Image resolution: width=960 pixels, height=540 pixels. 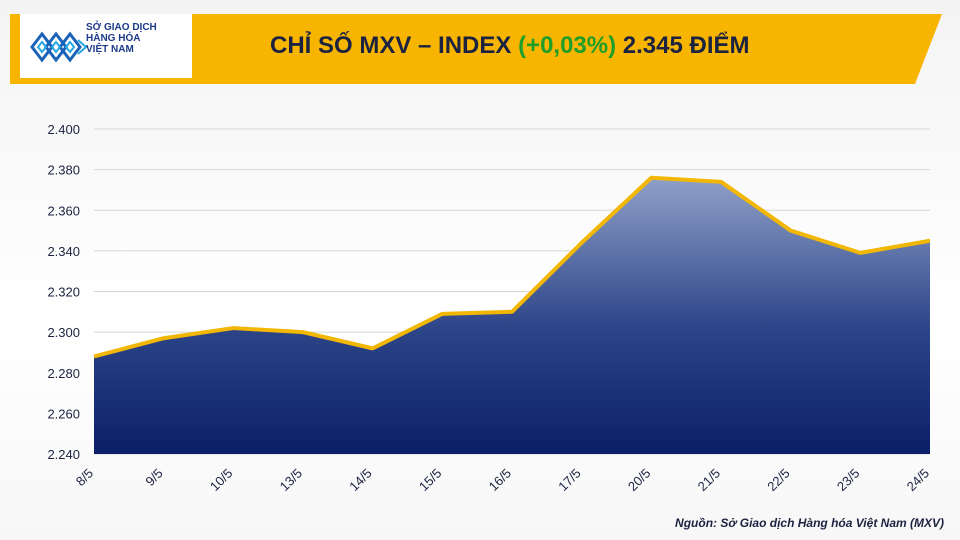 I want to click on title-main: CHỈ SỐ MXV – INDEX, so click(x=394, y=45).